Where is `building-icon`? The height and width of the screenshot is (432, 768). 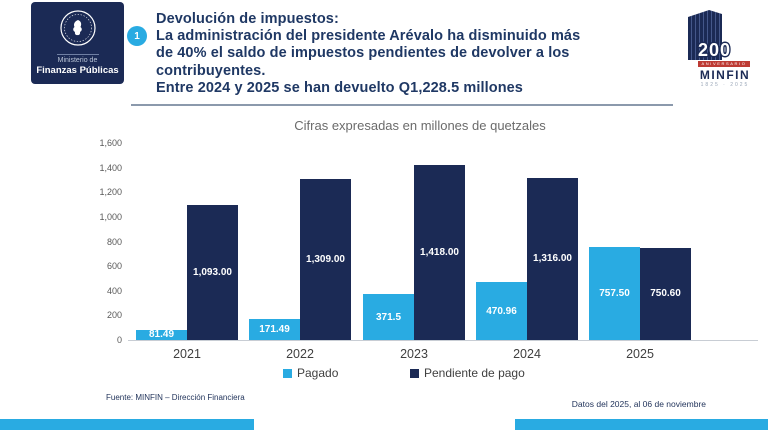 building-icon is located at coordinates (705, 35).